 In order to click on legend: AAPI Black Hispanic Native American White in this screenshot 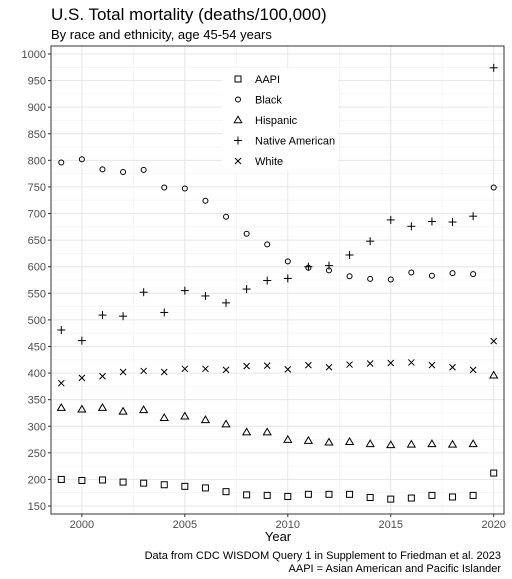, I will do `click(280, 119)`.